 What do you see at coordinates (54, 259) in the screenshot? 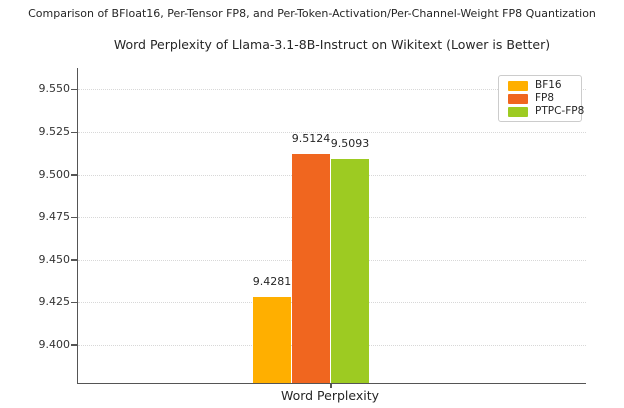
I see `y-tick-label: 9.450` at bounding box center [54, 259].